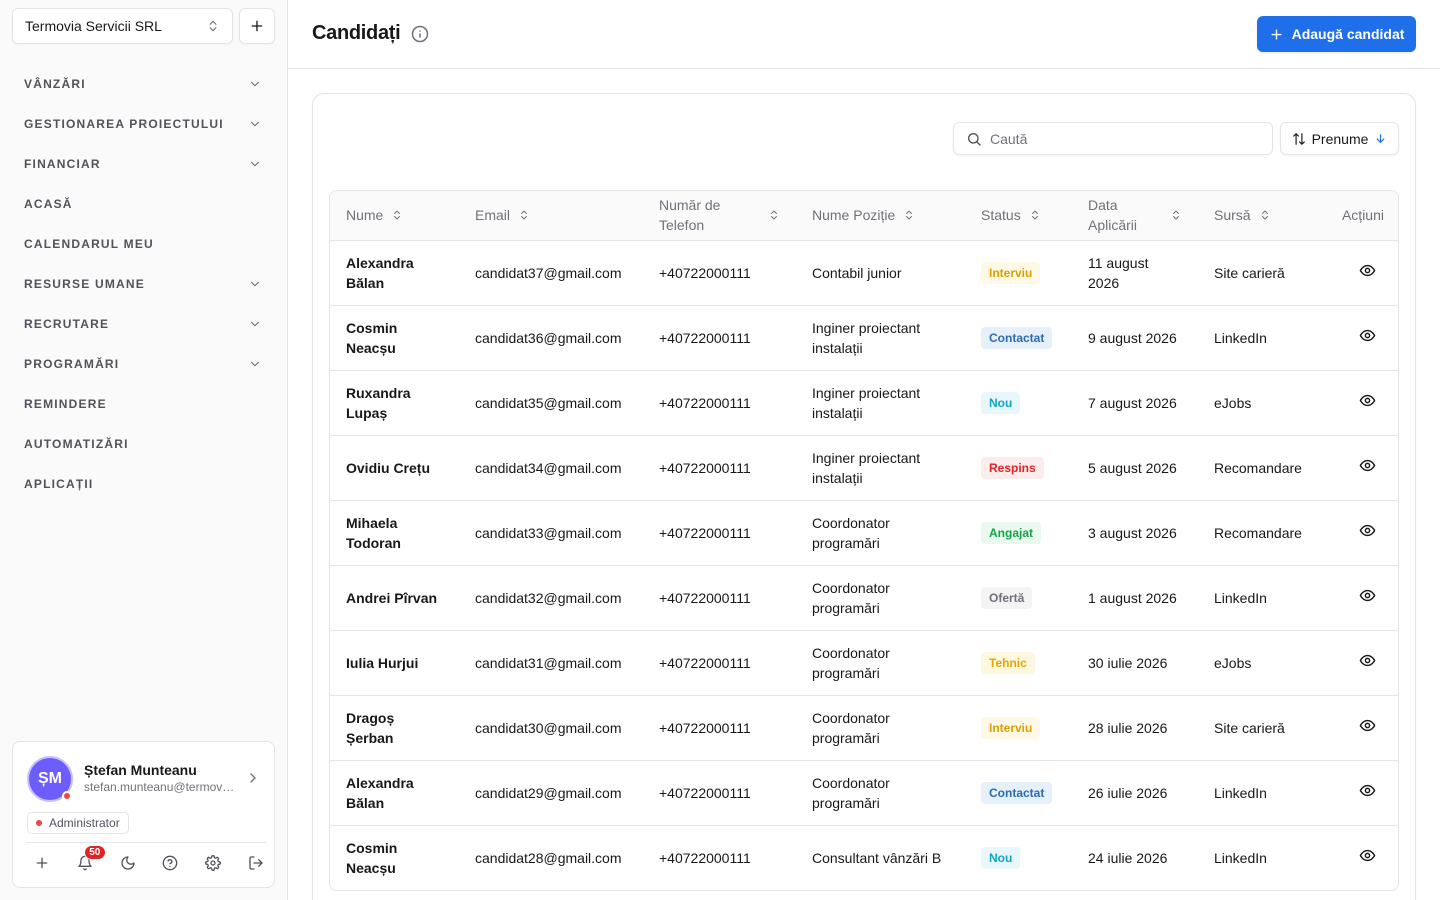 This screenshot has height=900, width=1440. I want to click on settings-button, so click(213, 863).